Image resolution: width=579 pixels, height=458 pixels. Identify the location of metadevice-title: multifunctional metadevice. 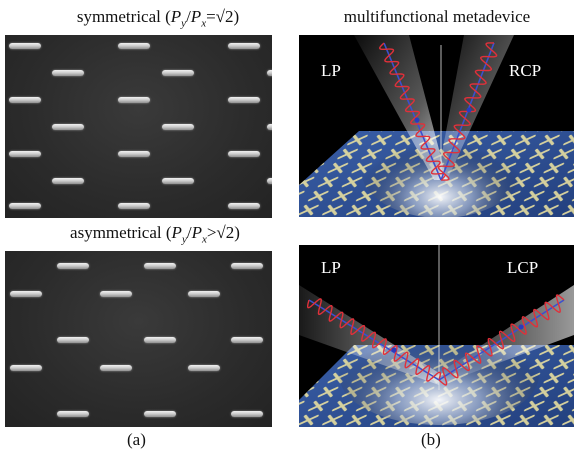
(437, 16).